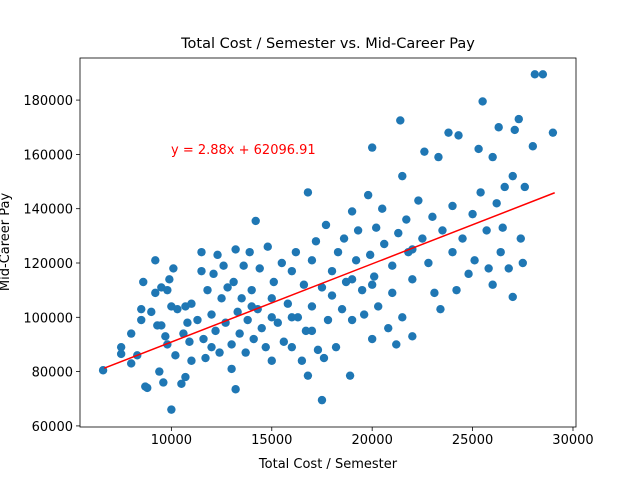 This screenshot has width=640, height=480. What do you see at coordinates (271, 440) in the screenshot?
I see `x-tick-label: 15000` at bounding box center [271, 440].